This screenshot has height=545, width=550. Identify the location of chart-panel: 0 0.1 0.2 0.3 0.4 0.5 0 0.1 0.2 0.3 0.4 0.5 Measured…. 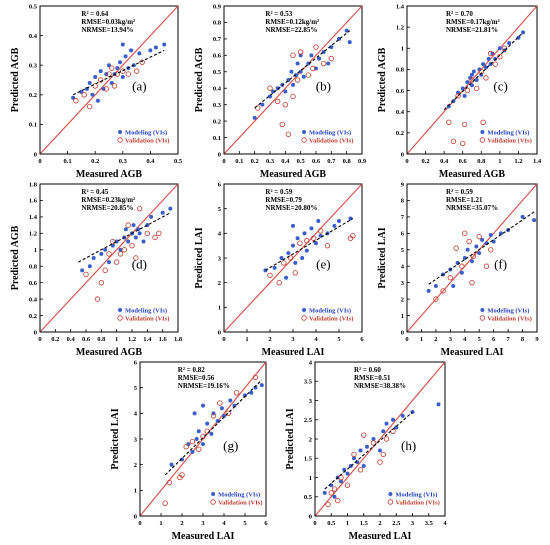
(92, 90).